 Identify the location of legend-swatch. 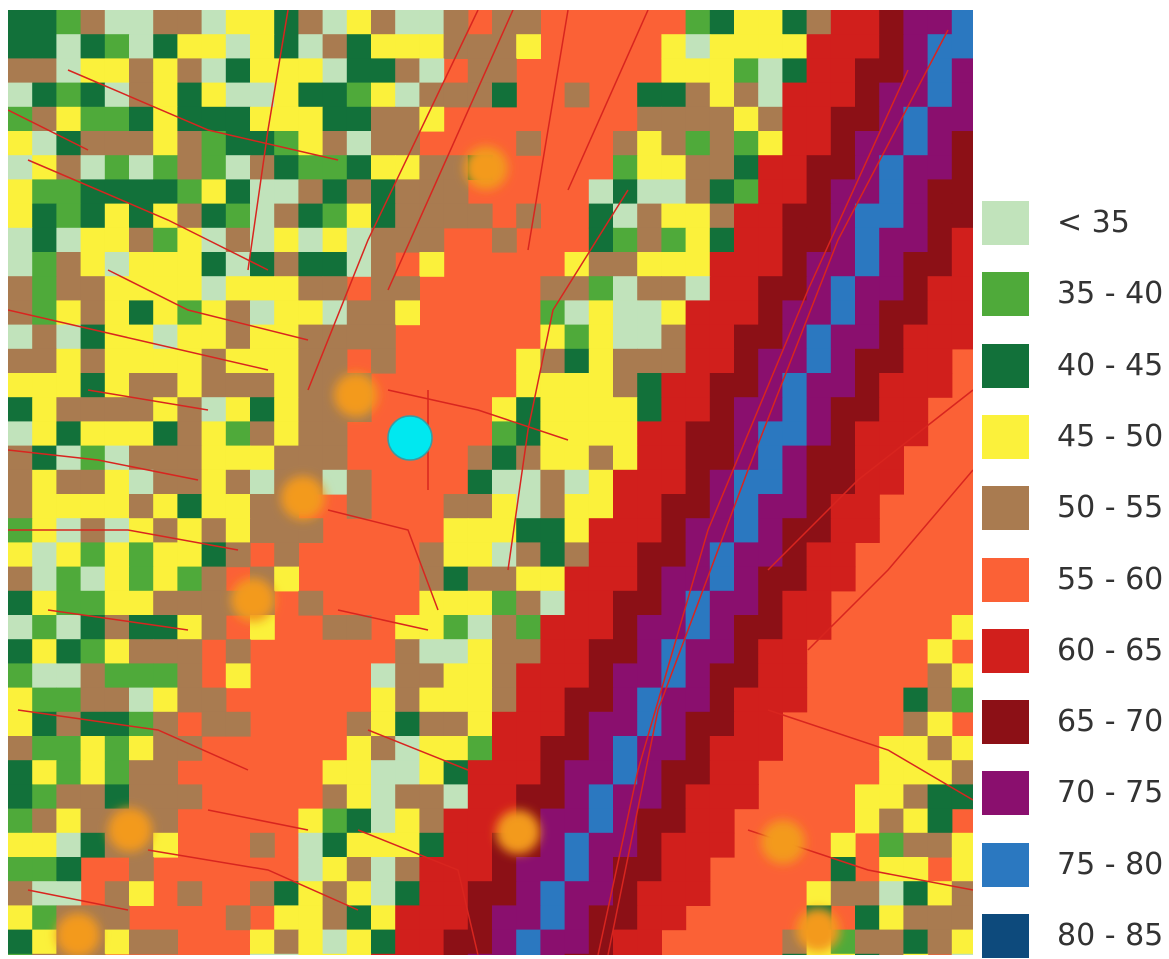
(1005, 579).